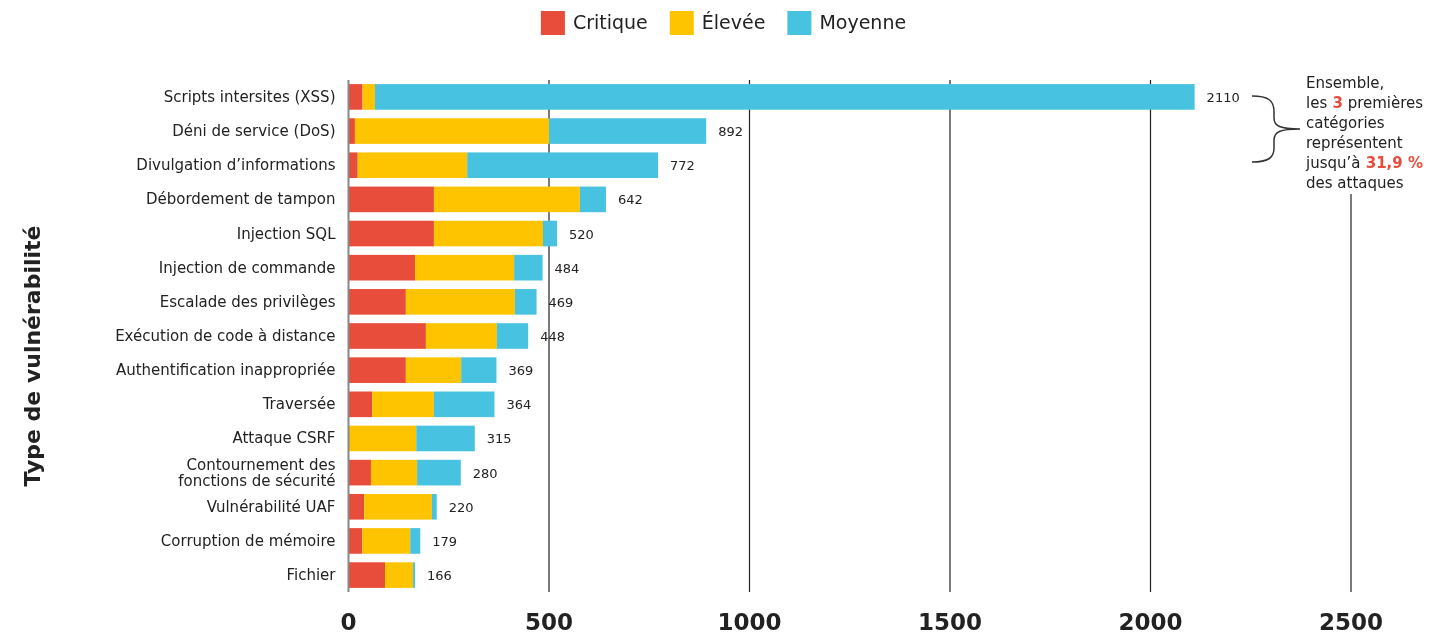 The image size is (1447, 634). Describe the element at coordinates (461, 507) in the screenshot. I see `total-label: 220` at that location.